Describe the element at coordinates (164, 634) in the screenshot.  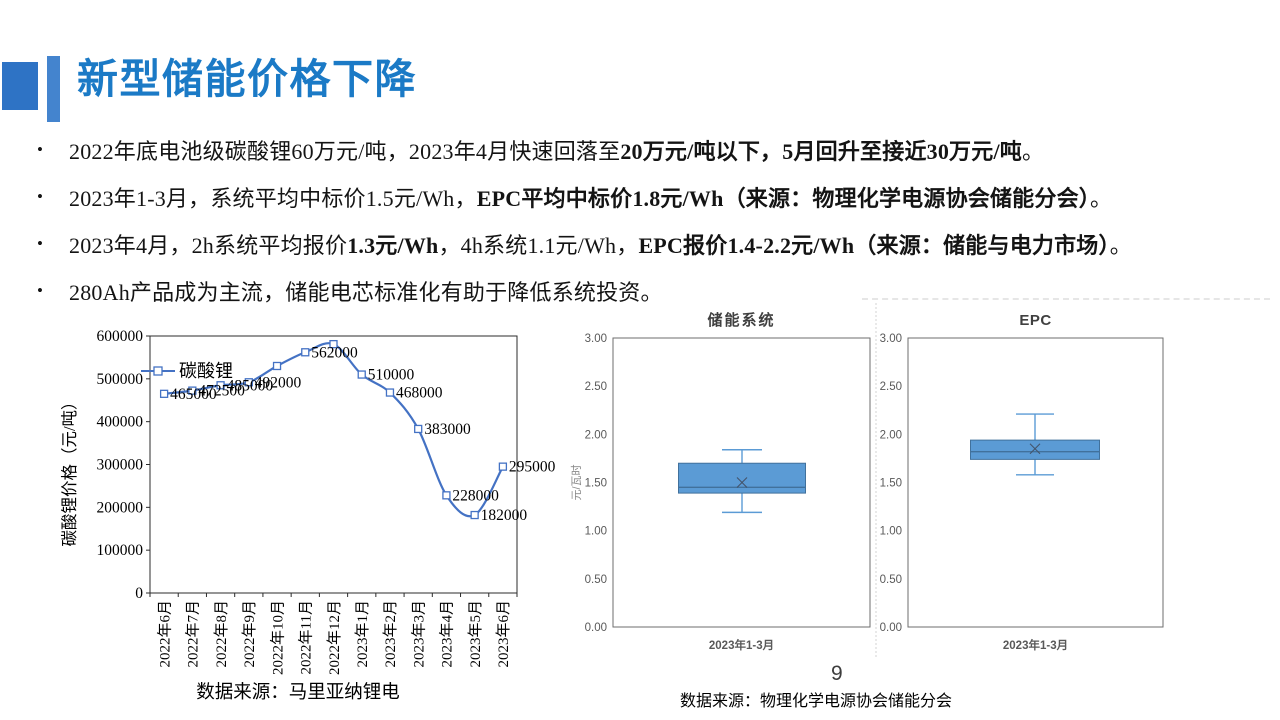
I see `x-axis-tick-label: 2022年6月` at that location.